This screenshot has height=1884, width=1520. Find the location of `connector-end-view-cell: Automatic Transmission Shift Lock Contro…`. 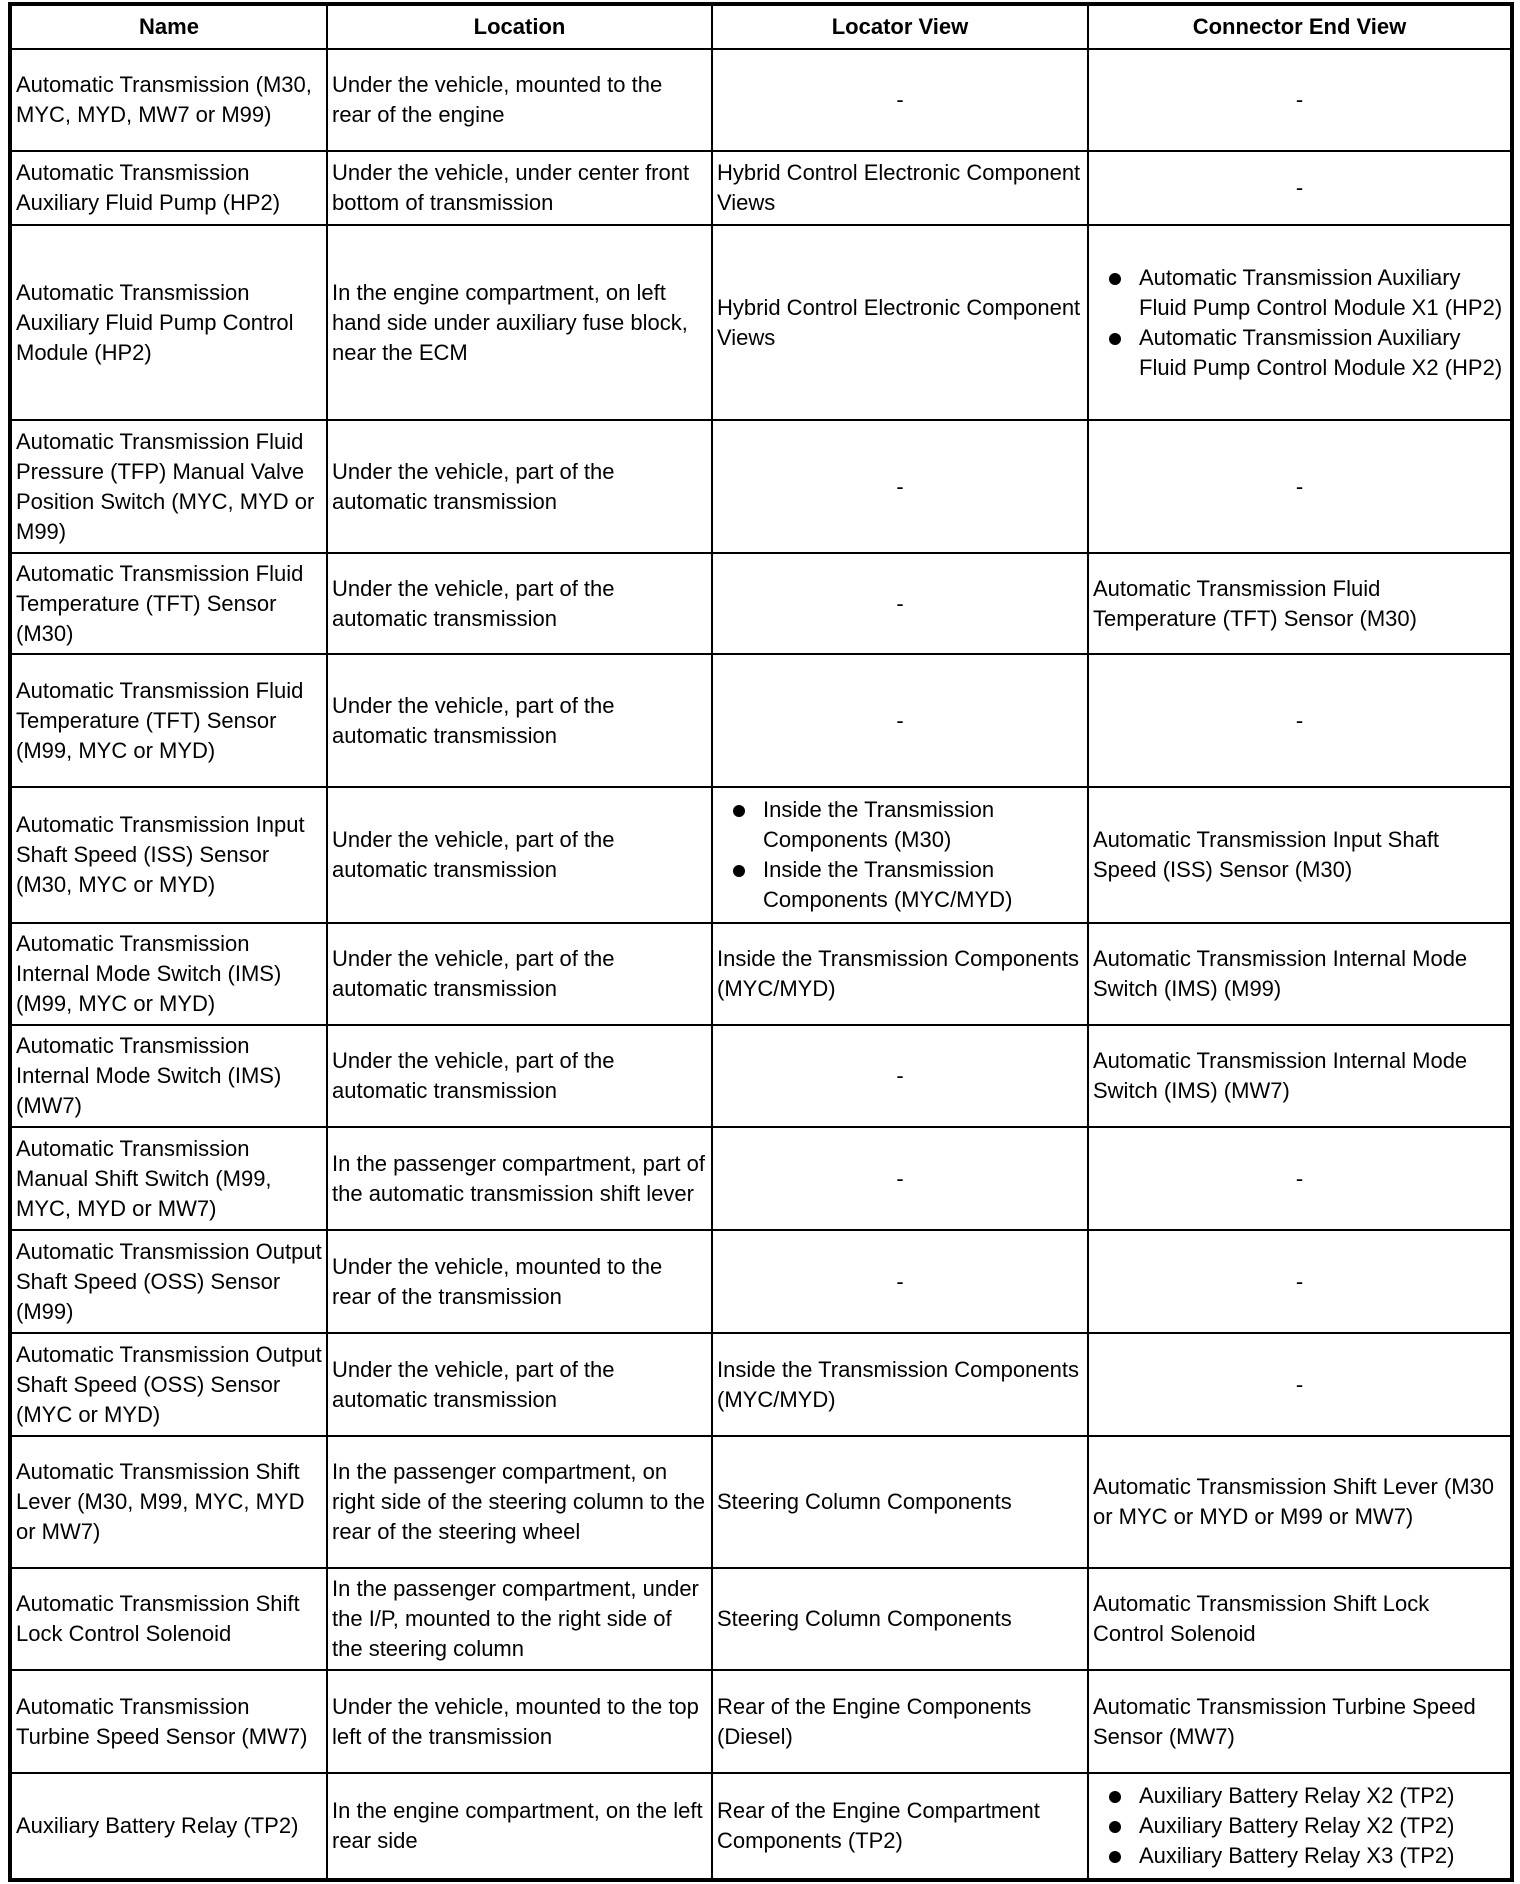

connector-end-view-cell: Automatic Transmission Shift Lock Contro… is located at coordinates (1300, 1619).